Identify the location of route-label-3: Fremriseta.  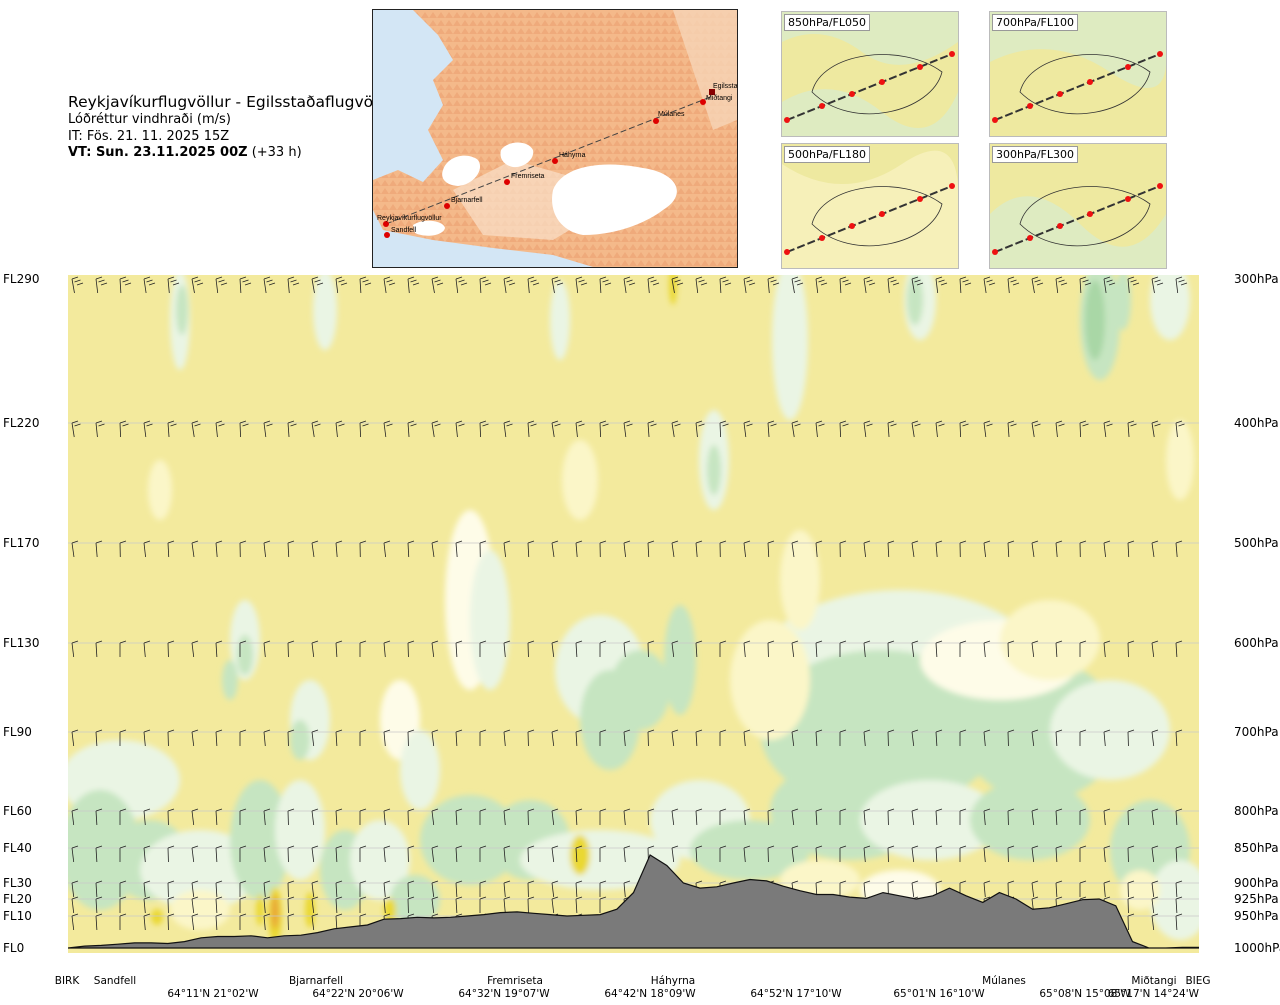
(528, 176).